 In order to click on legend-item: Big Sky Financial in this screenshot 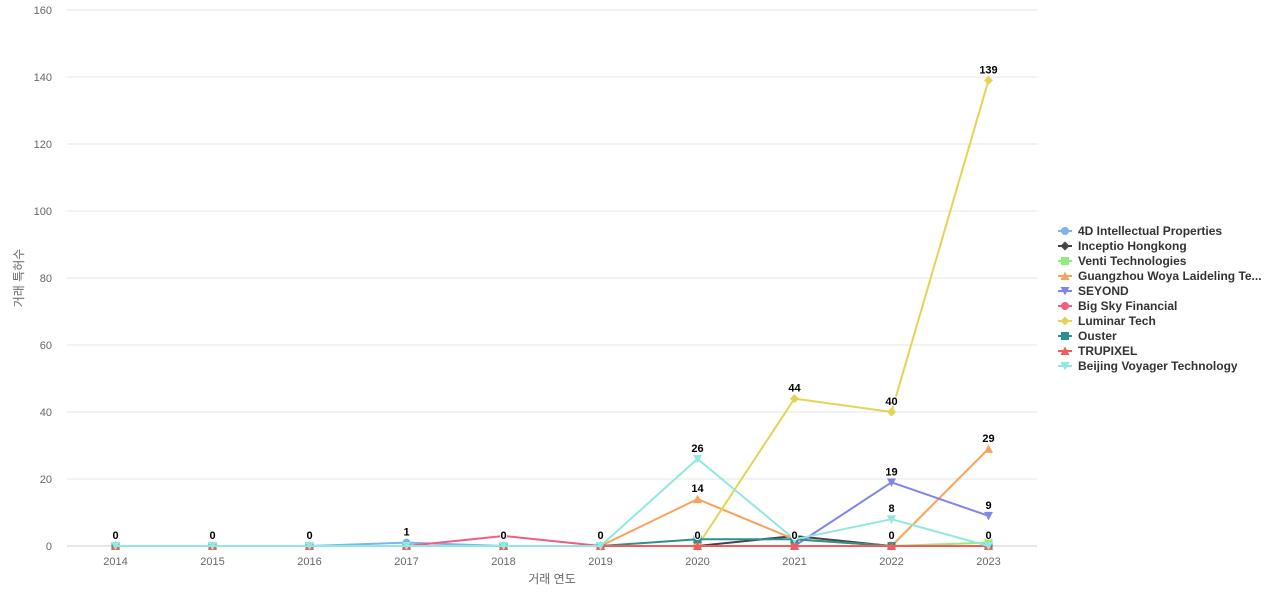, I will do `click(1117, 306)`.